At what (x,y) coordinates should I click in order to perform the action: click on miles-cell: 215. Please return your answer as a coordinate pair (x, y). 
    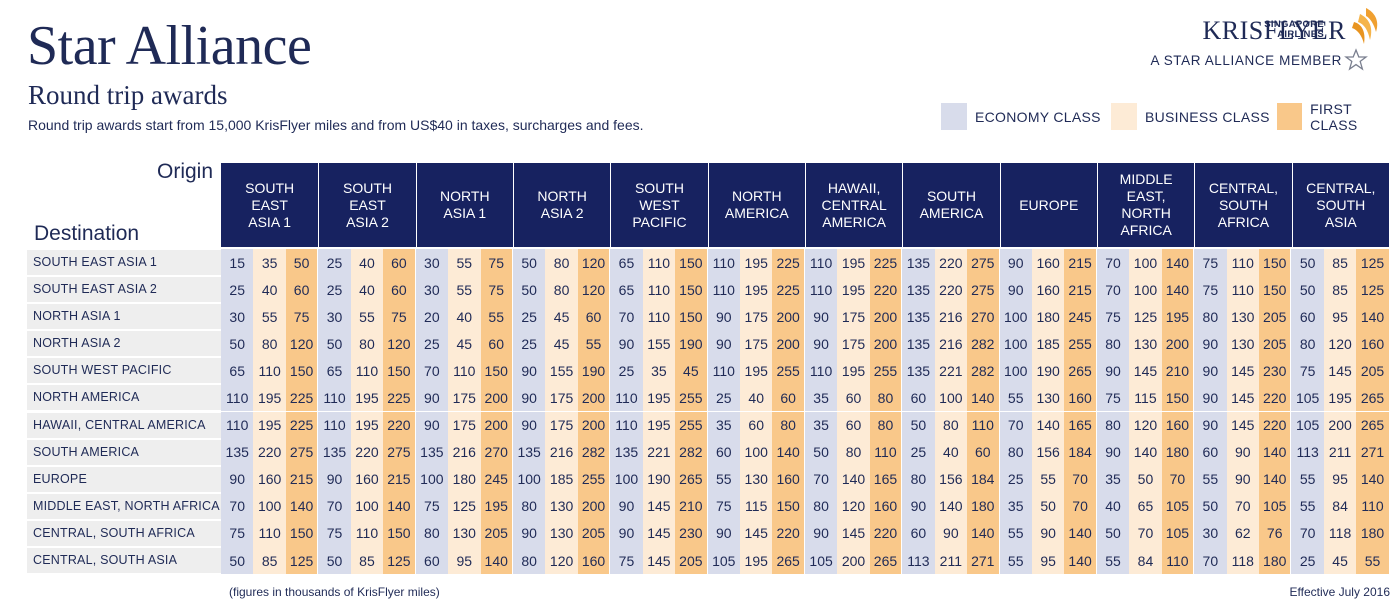
    Looking at the image, I should click on (302, 479).